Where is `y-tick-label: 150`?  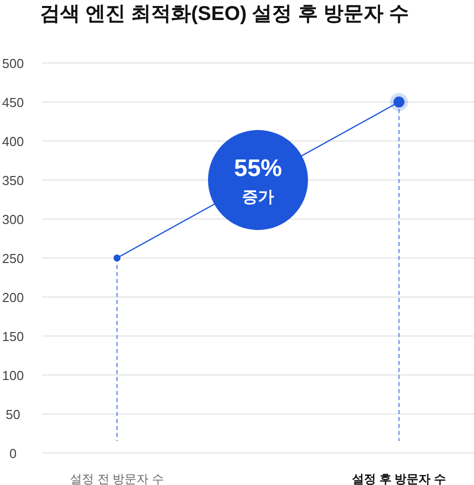
y-tick-label: 150 is located at coordinates (13, 336).